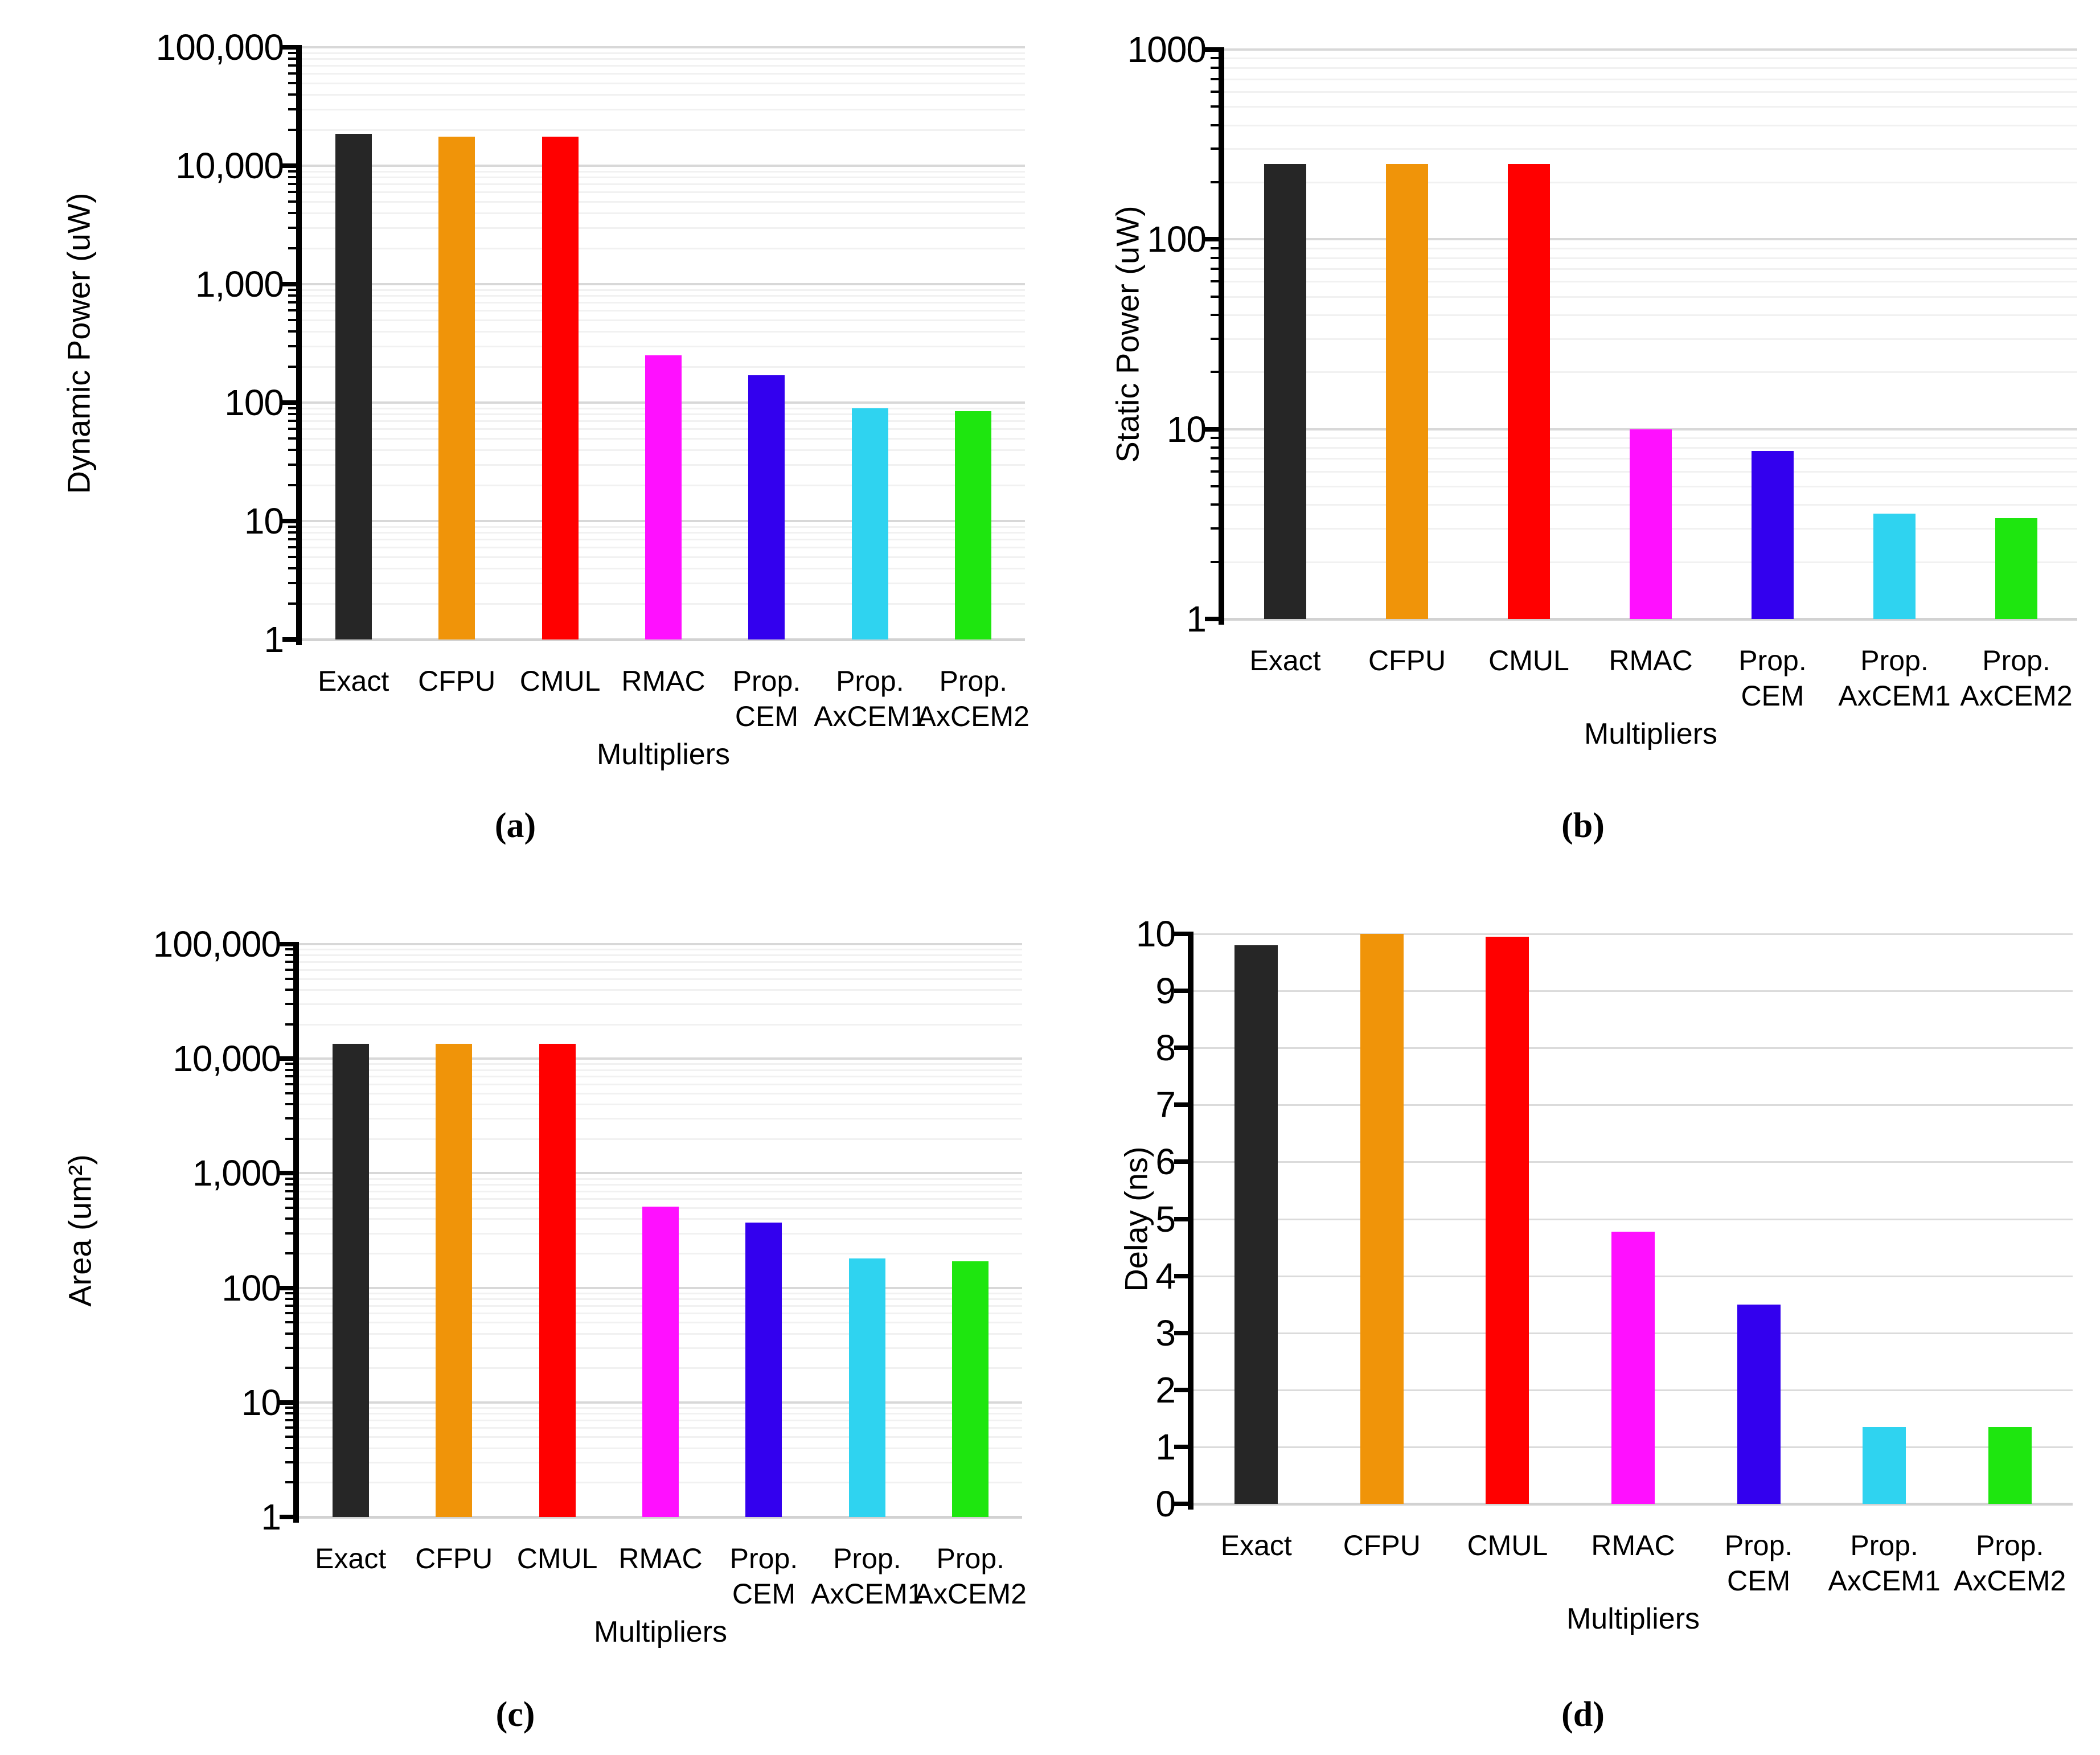 Image resolution: width=2100 pixels, height=1755 pixels. What do you see at coordinates (2010, 1465) in the screenshot?
I see `bar-prop-axcem2` at bounding box center [2010, 1465].